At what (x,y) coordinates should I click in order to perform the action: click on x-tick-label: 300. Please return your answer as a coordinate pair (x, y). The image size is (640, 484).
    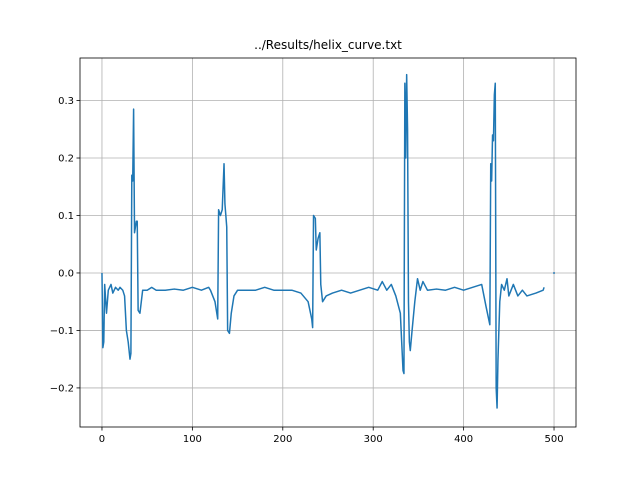
    Looking at the image, I should click on (373, 439).